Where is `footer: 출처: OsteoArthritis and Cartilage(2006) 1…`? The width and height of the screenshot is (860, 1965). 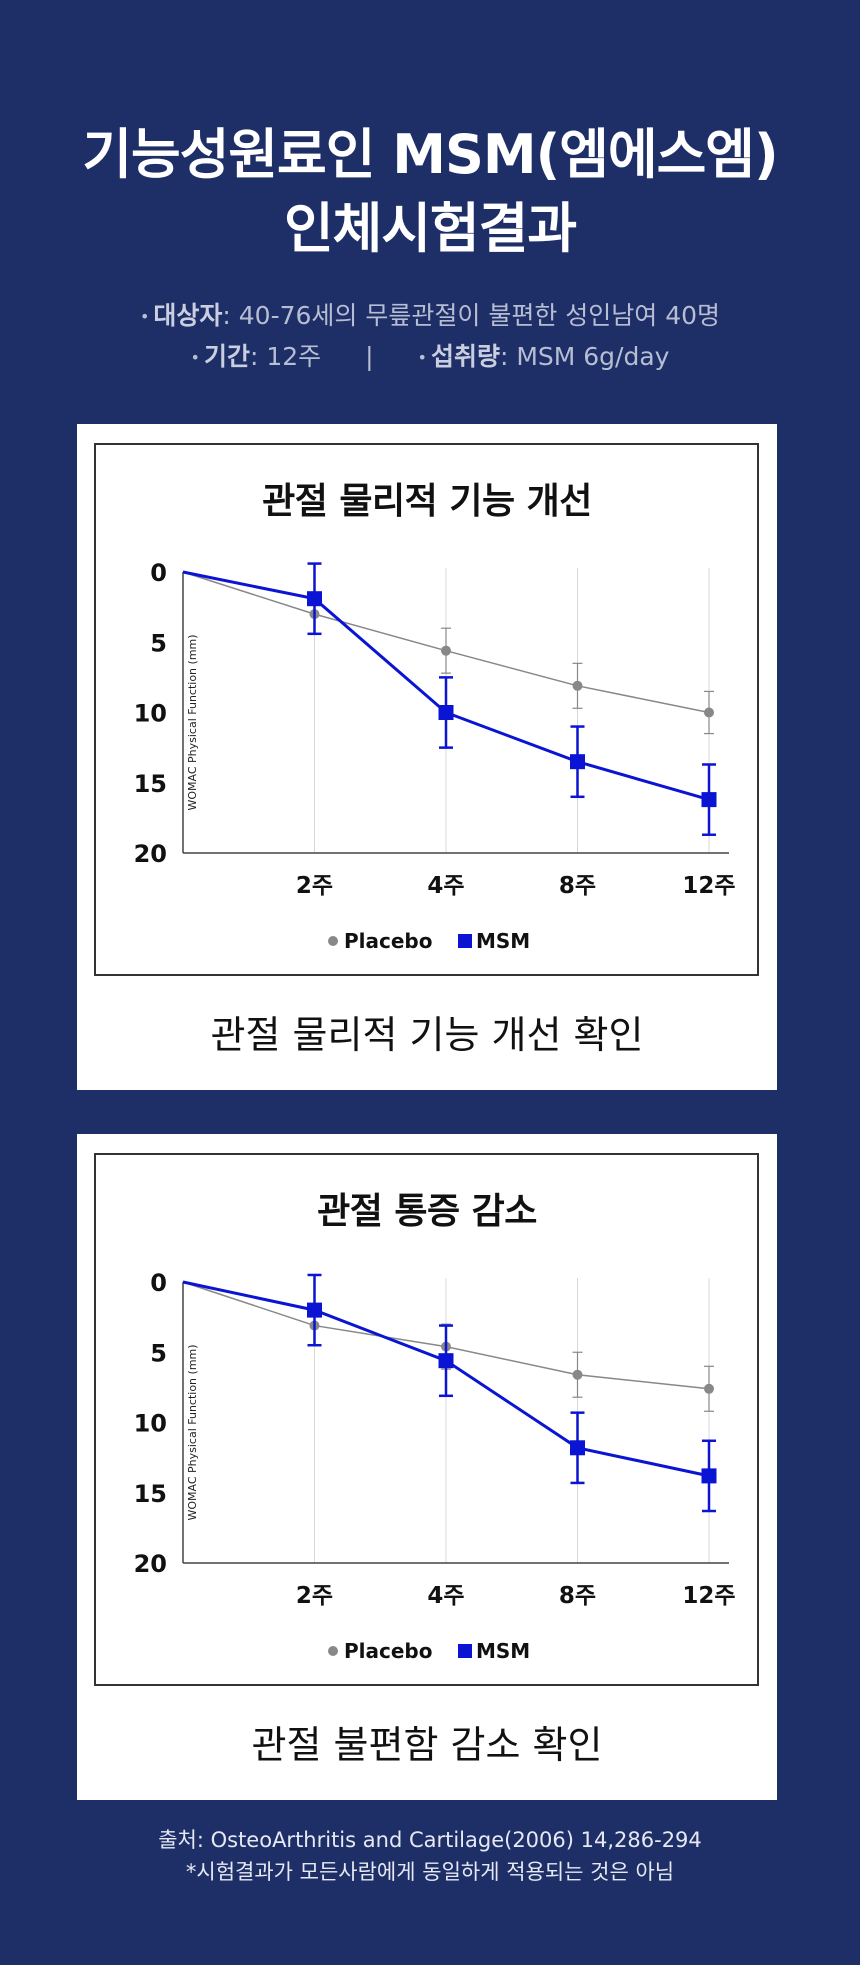 footer: 출처: OsteoArthritis and Cartilage(2006) 1… is located at coordinates (430, 1856).